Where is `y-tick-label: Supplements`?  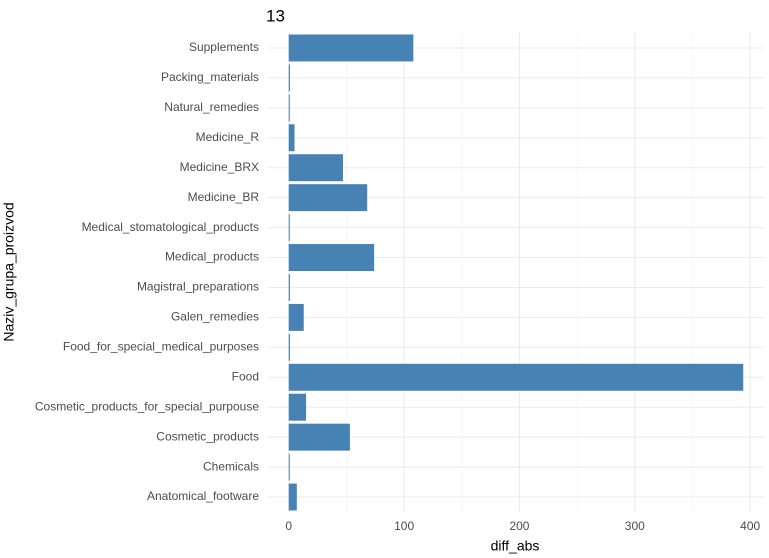
y-tick-label: Supplements is located at coordinates (224, 47).